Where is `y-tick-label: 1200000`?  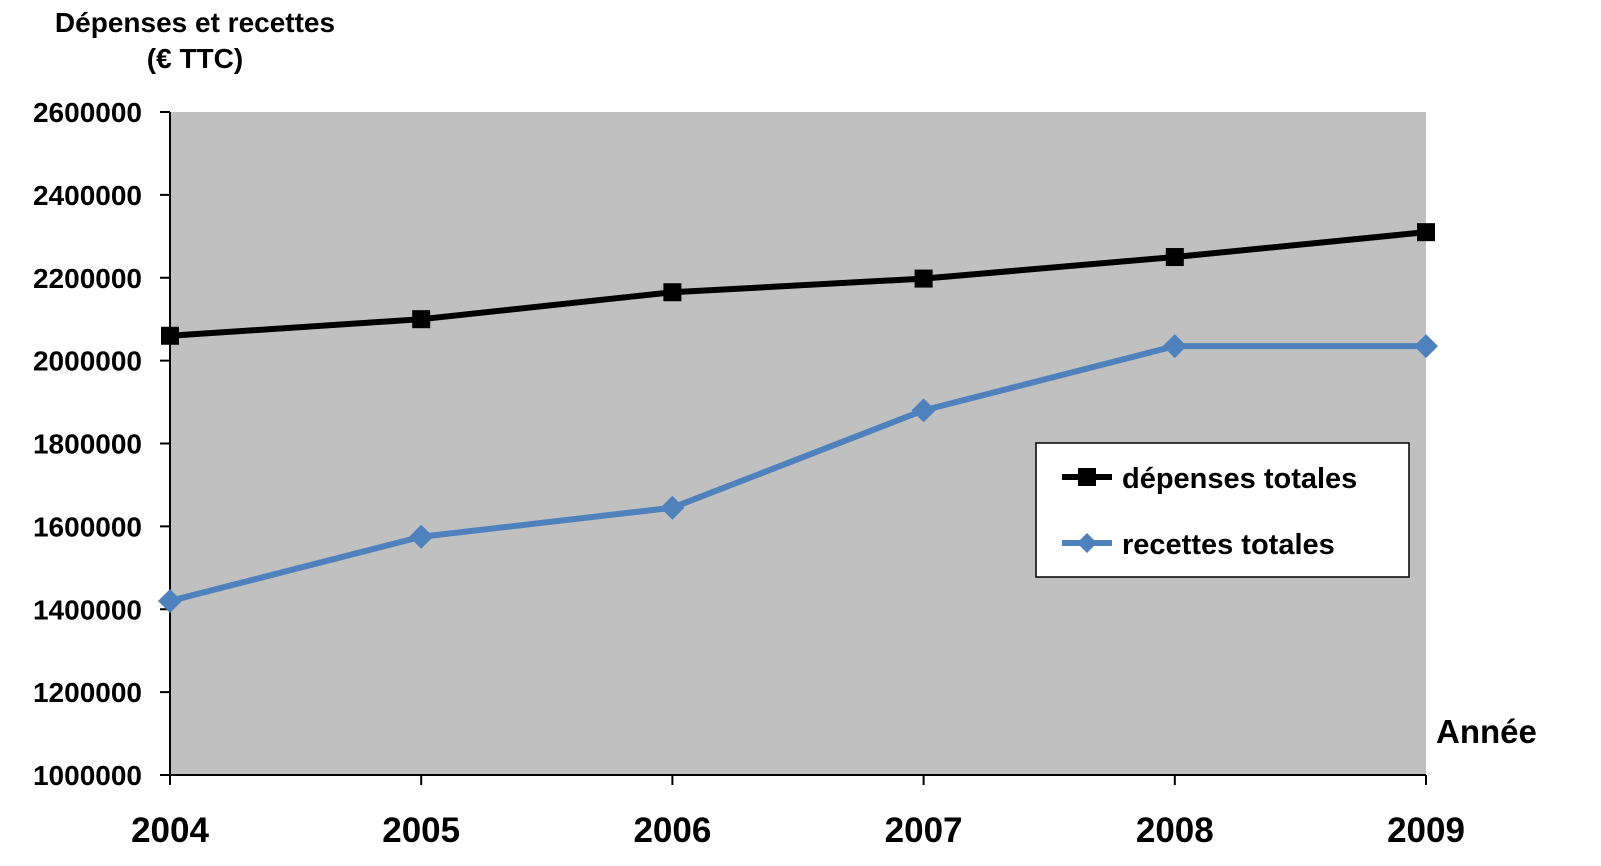
y-tick-label: 1200000 is located at coordinates (87, 692).